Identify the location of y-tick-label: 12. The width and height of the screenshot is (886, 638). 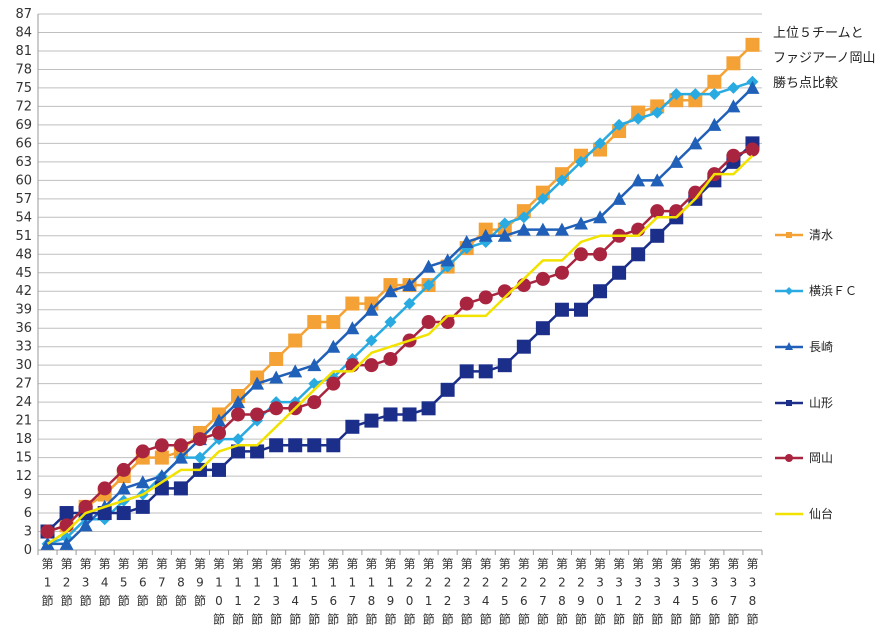
(23, 476).